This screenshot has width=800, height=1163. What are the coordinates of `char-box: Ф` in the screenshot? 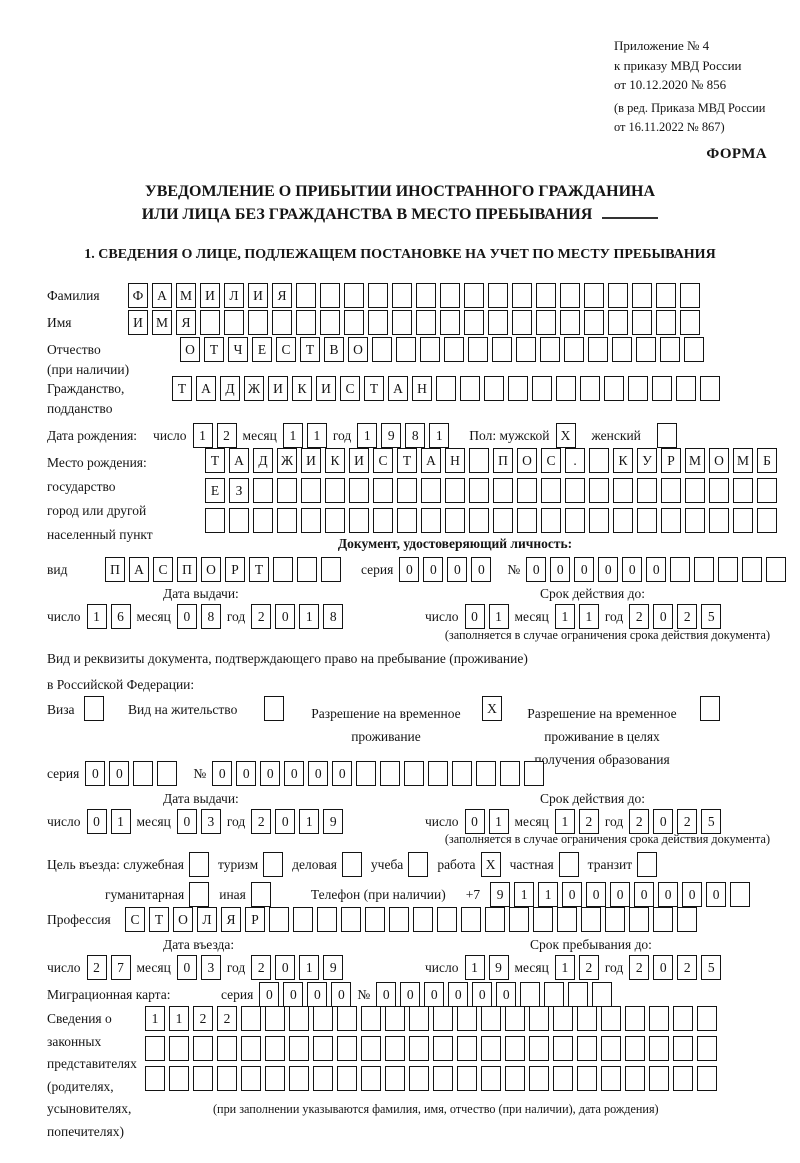 It's located at (138, 295).